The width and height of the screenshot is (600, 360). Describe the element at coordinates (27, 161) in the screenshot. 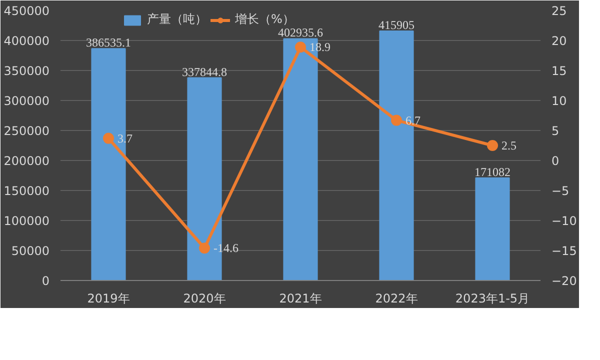

I see `y-tick-label: 200000` at that location.